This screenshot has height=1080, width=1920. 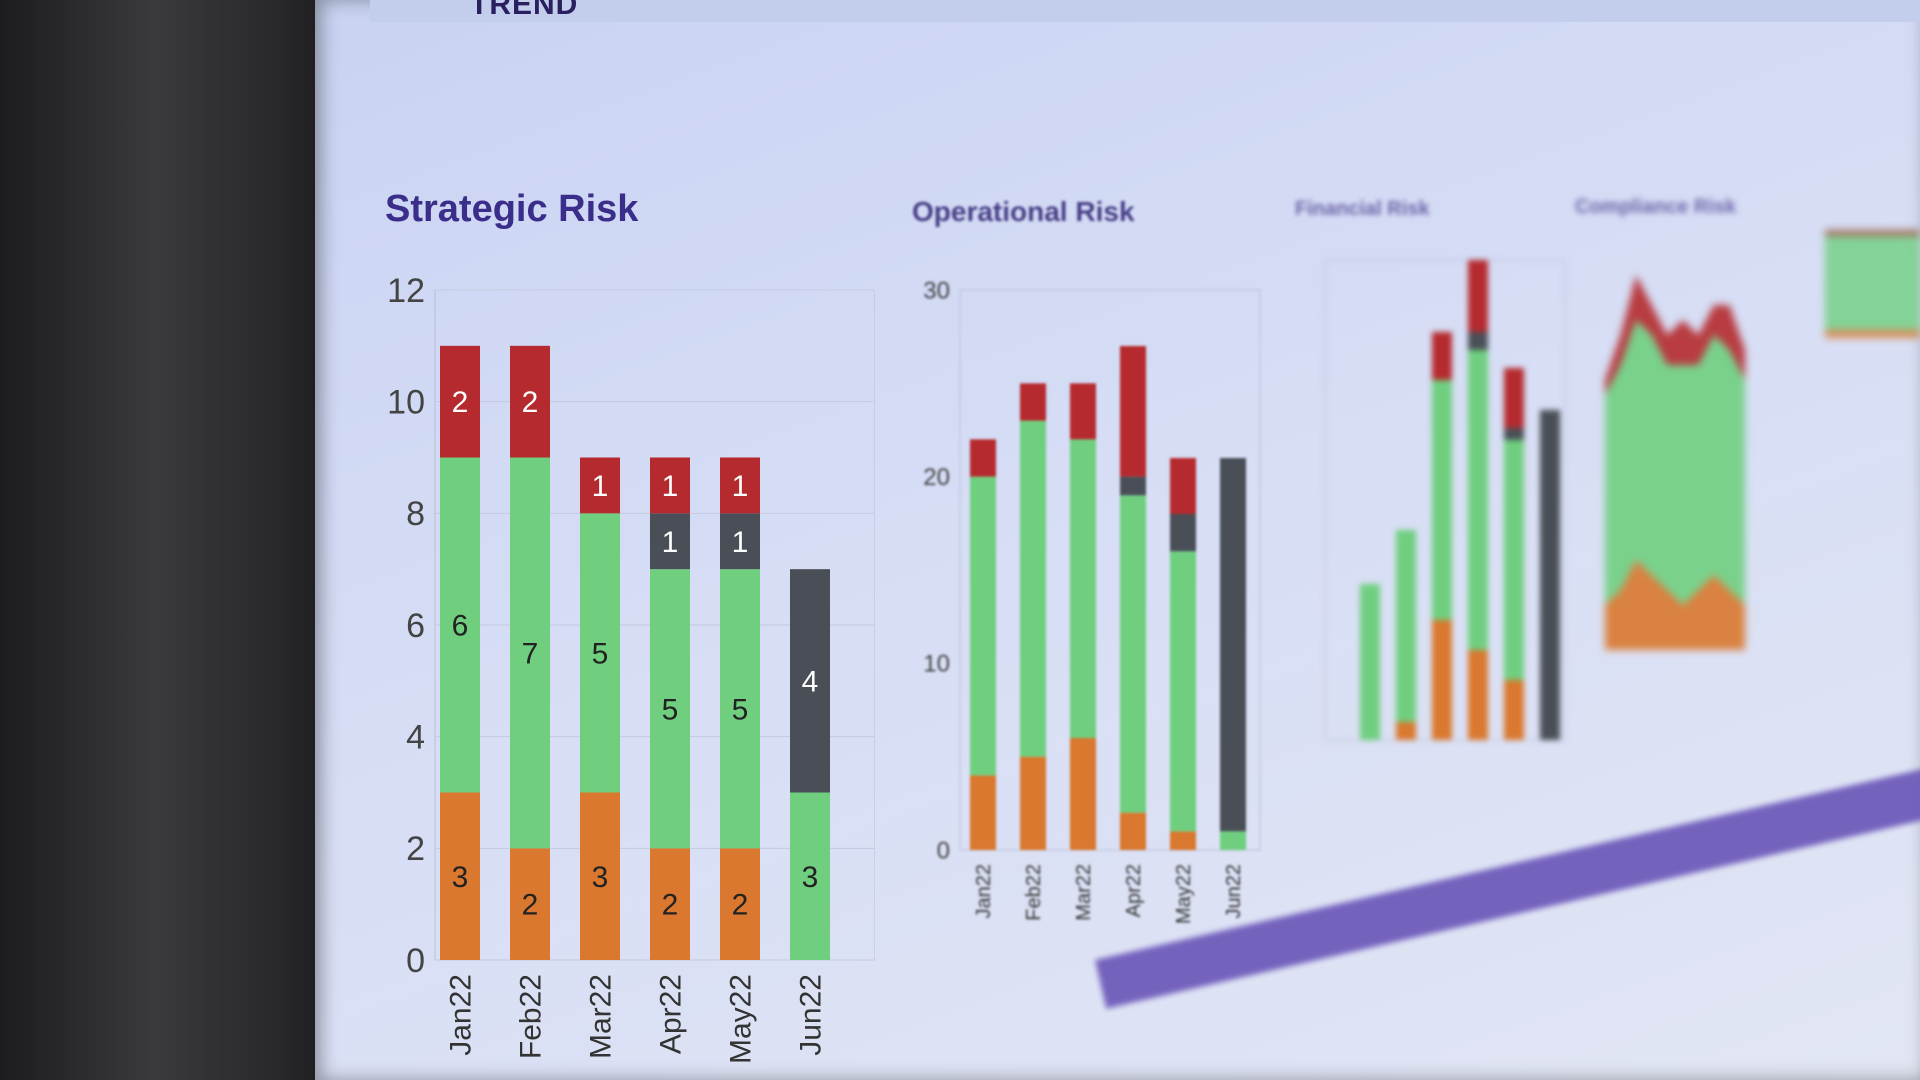 What do you see at coordinates (1084, 892) in the screenshot?
I see `operational-x-tick-label: Mar22` at bounding box center [1084, 892].